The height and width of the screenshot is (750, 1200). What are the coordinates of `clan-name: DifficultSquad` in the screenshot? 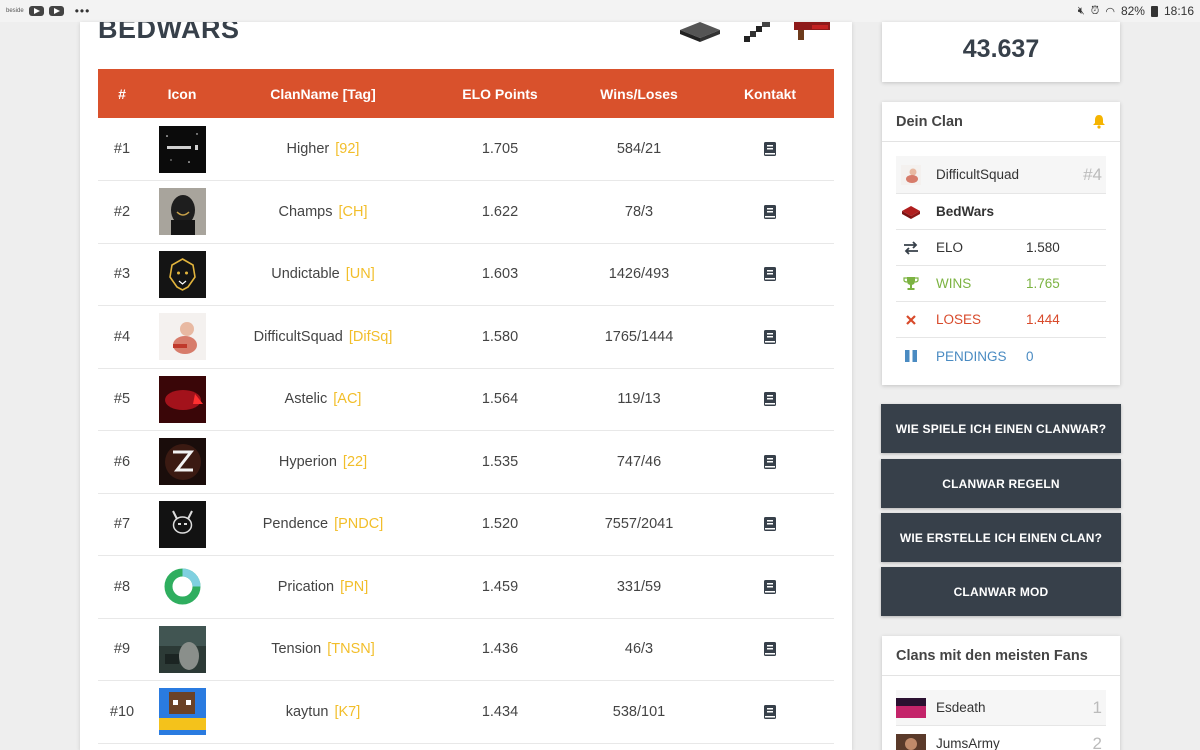 It's located at (298, 336).